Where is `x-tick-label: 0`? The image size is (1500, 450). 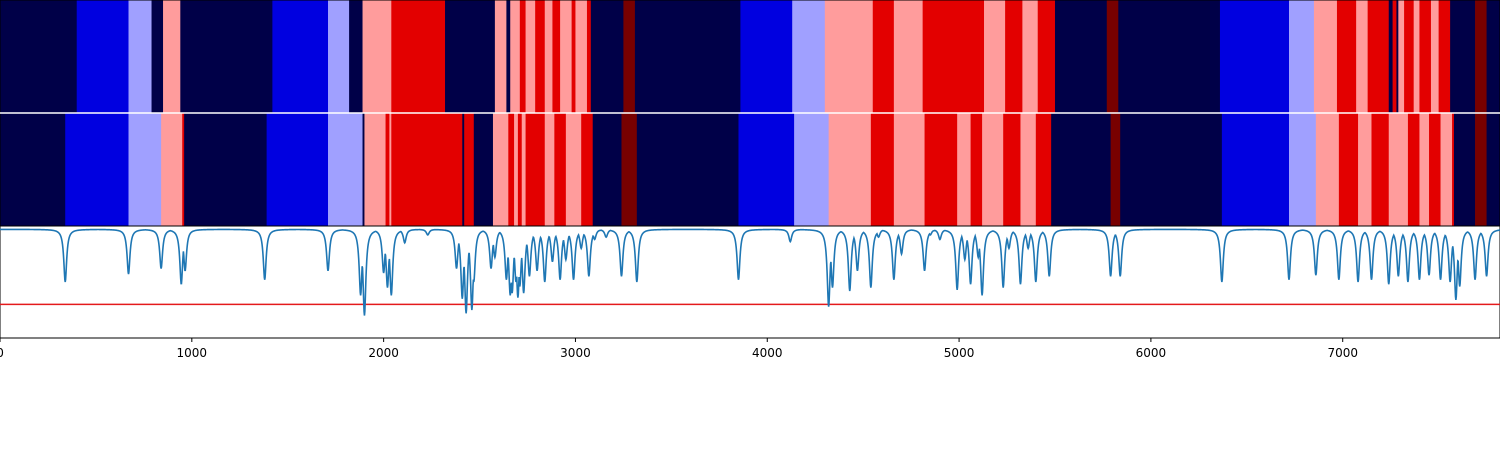 x-tick-label: 0 is located at coordinates (2, 353).